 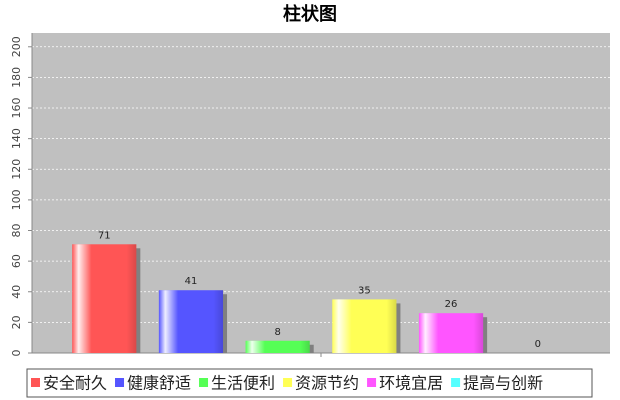 I want to click on value-label: 8, so click(x=277, y=332).